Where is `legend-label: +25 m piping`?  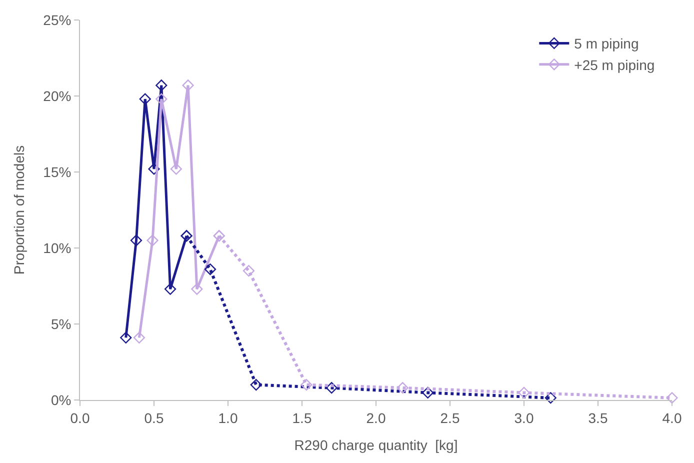
legend-label: +25 m piping is located at coordinates (614, 64).